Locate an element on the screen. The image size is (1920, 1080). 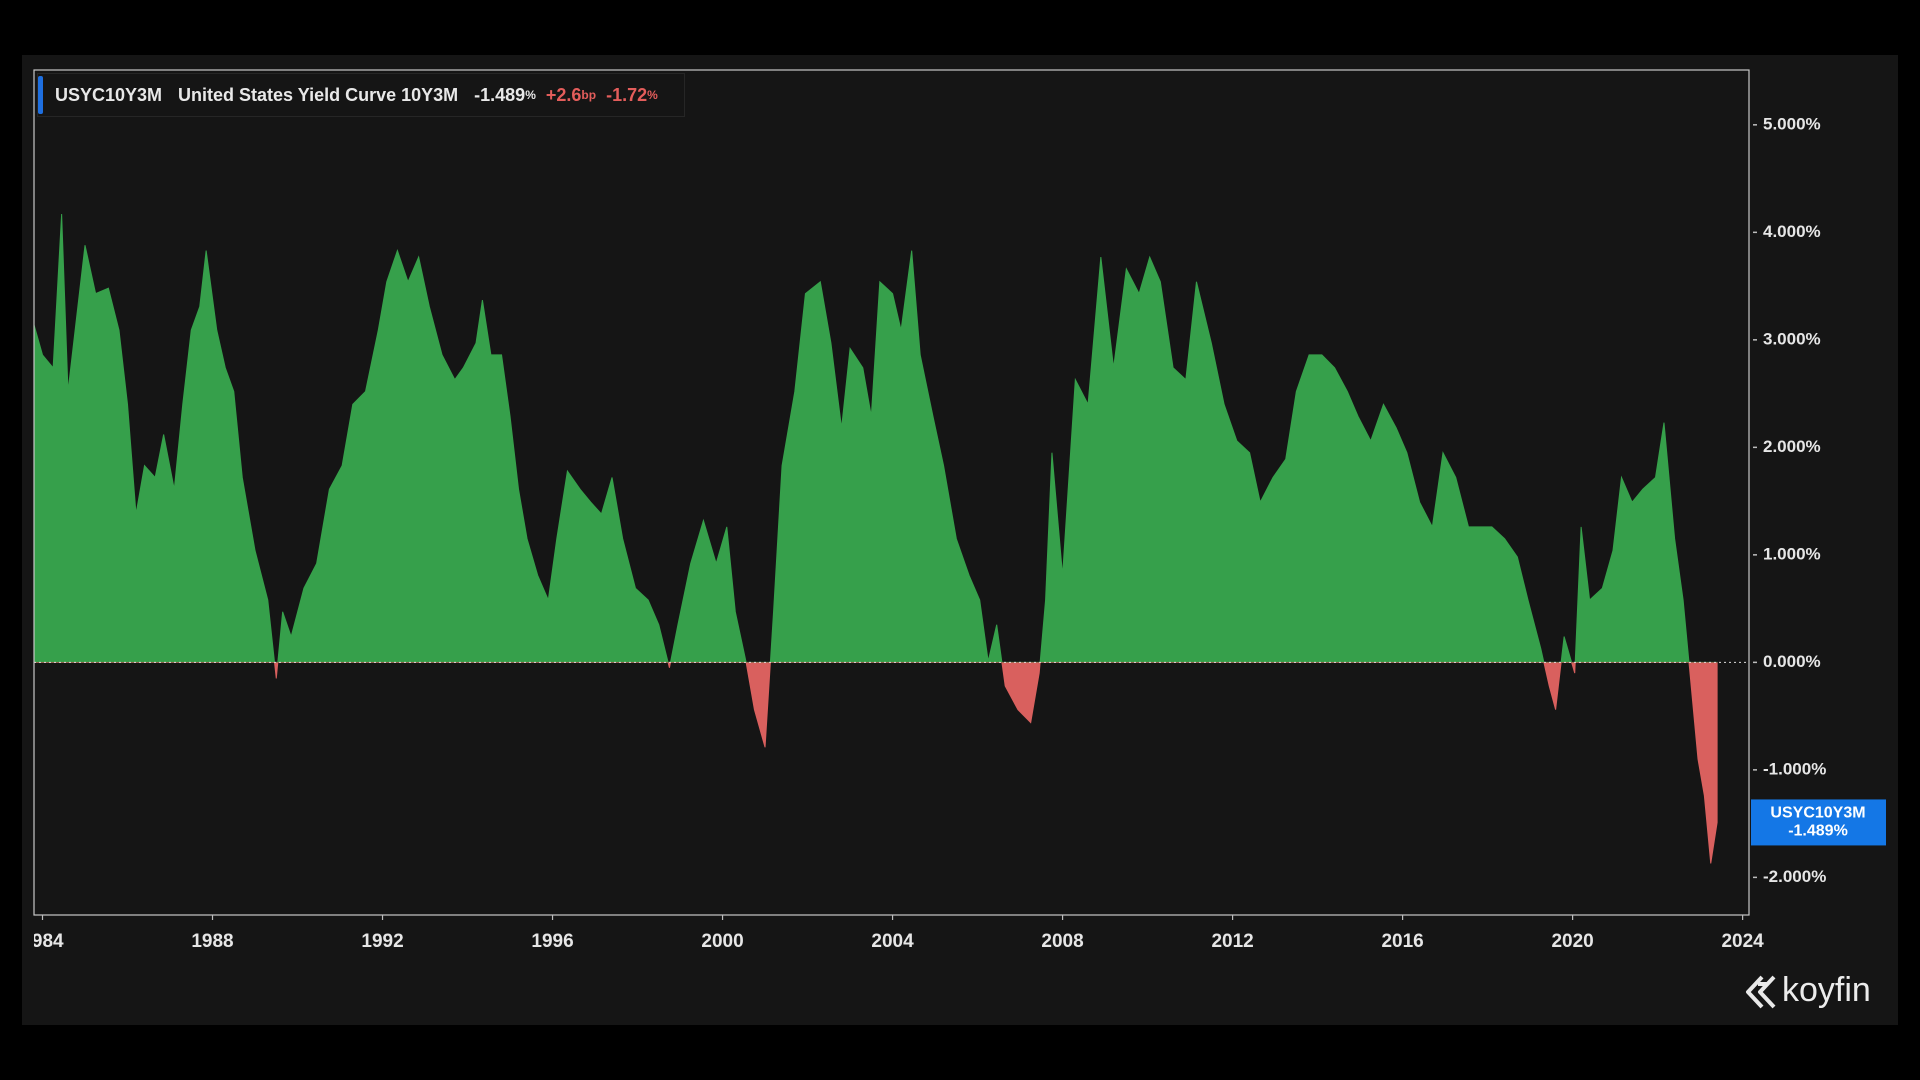
x-tick-label: 2004 is located at coordinates (892, 941).